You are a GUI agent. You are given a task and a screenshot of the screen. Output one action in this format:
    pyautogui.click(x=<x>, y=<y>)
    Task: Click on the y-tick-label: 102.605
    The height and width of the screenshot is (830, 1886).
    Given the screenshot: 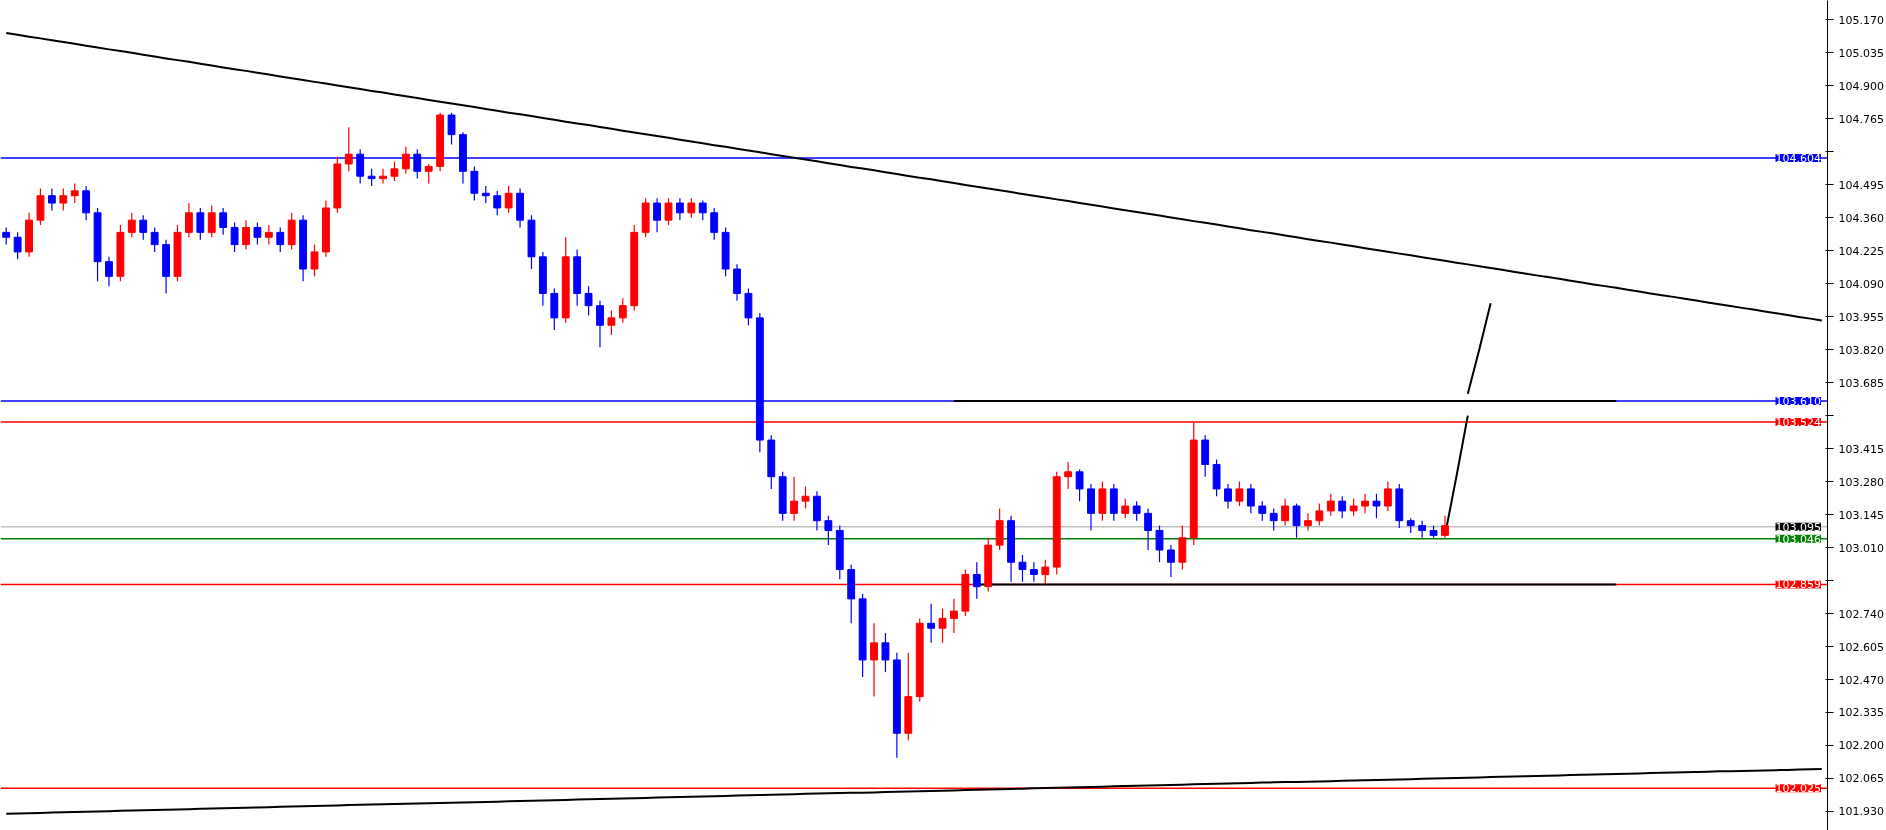 What is the action you would take?
    pyautogui.click(x=1861, y=647)
    